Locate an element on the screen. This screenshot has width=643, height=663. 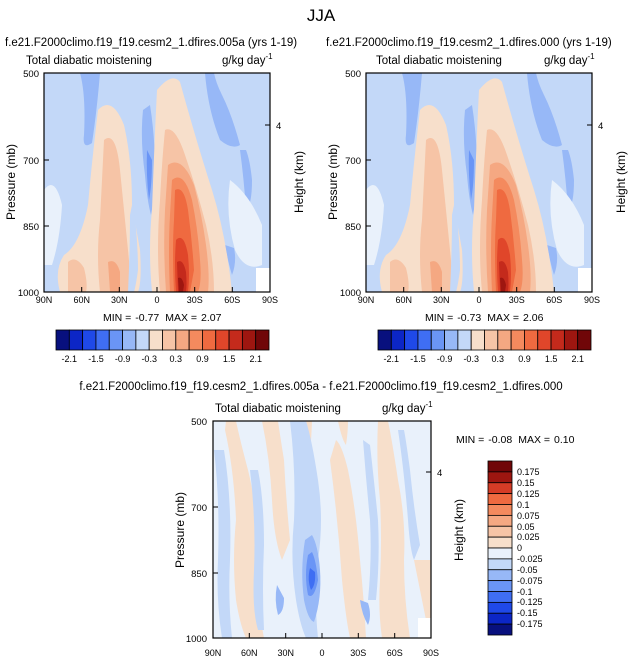
panel-2-ytick-label: 500 is located at coordinates (353, 74).